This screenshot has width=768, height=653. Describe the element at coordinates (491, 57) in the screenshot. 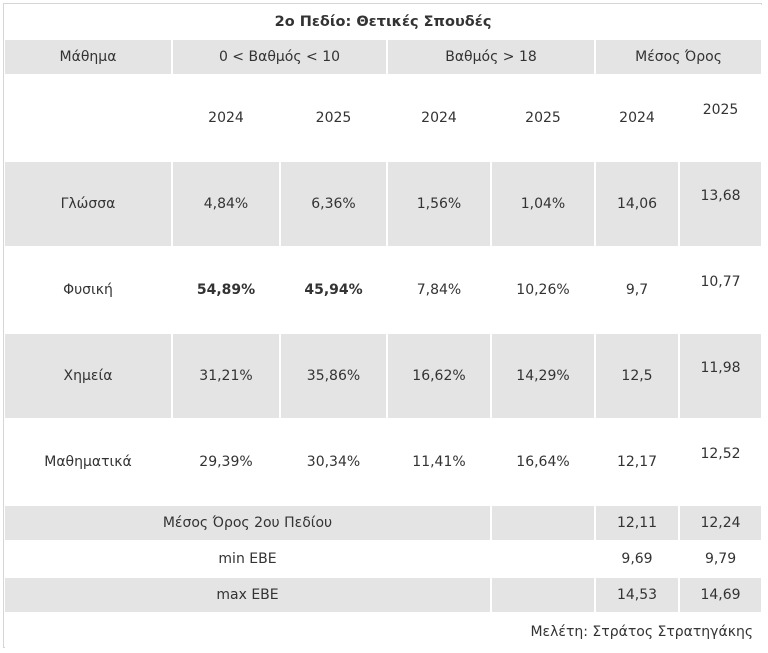

I see `header-high-grade: Βαθμός > 18` at that location.